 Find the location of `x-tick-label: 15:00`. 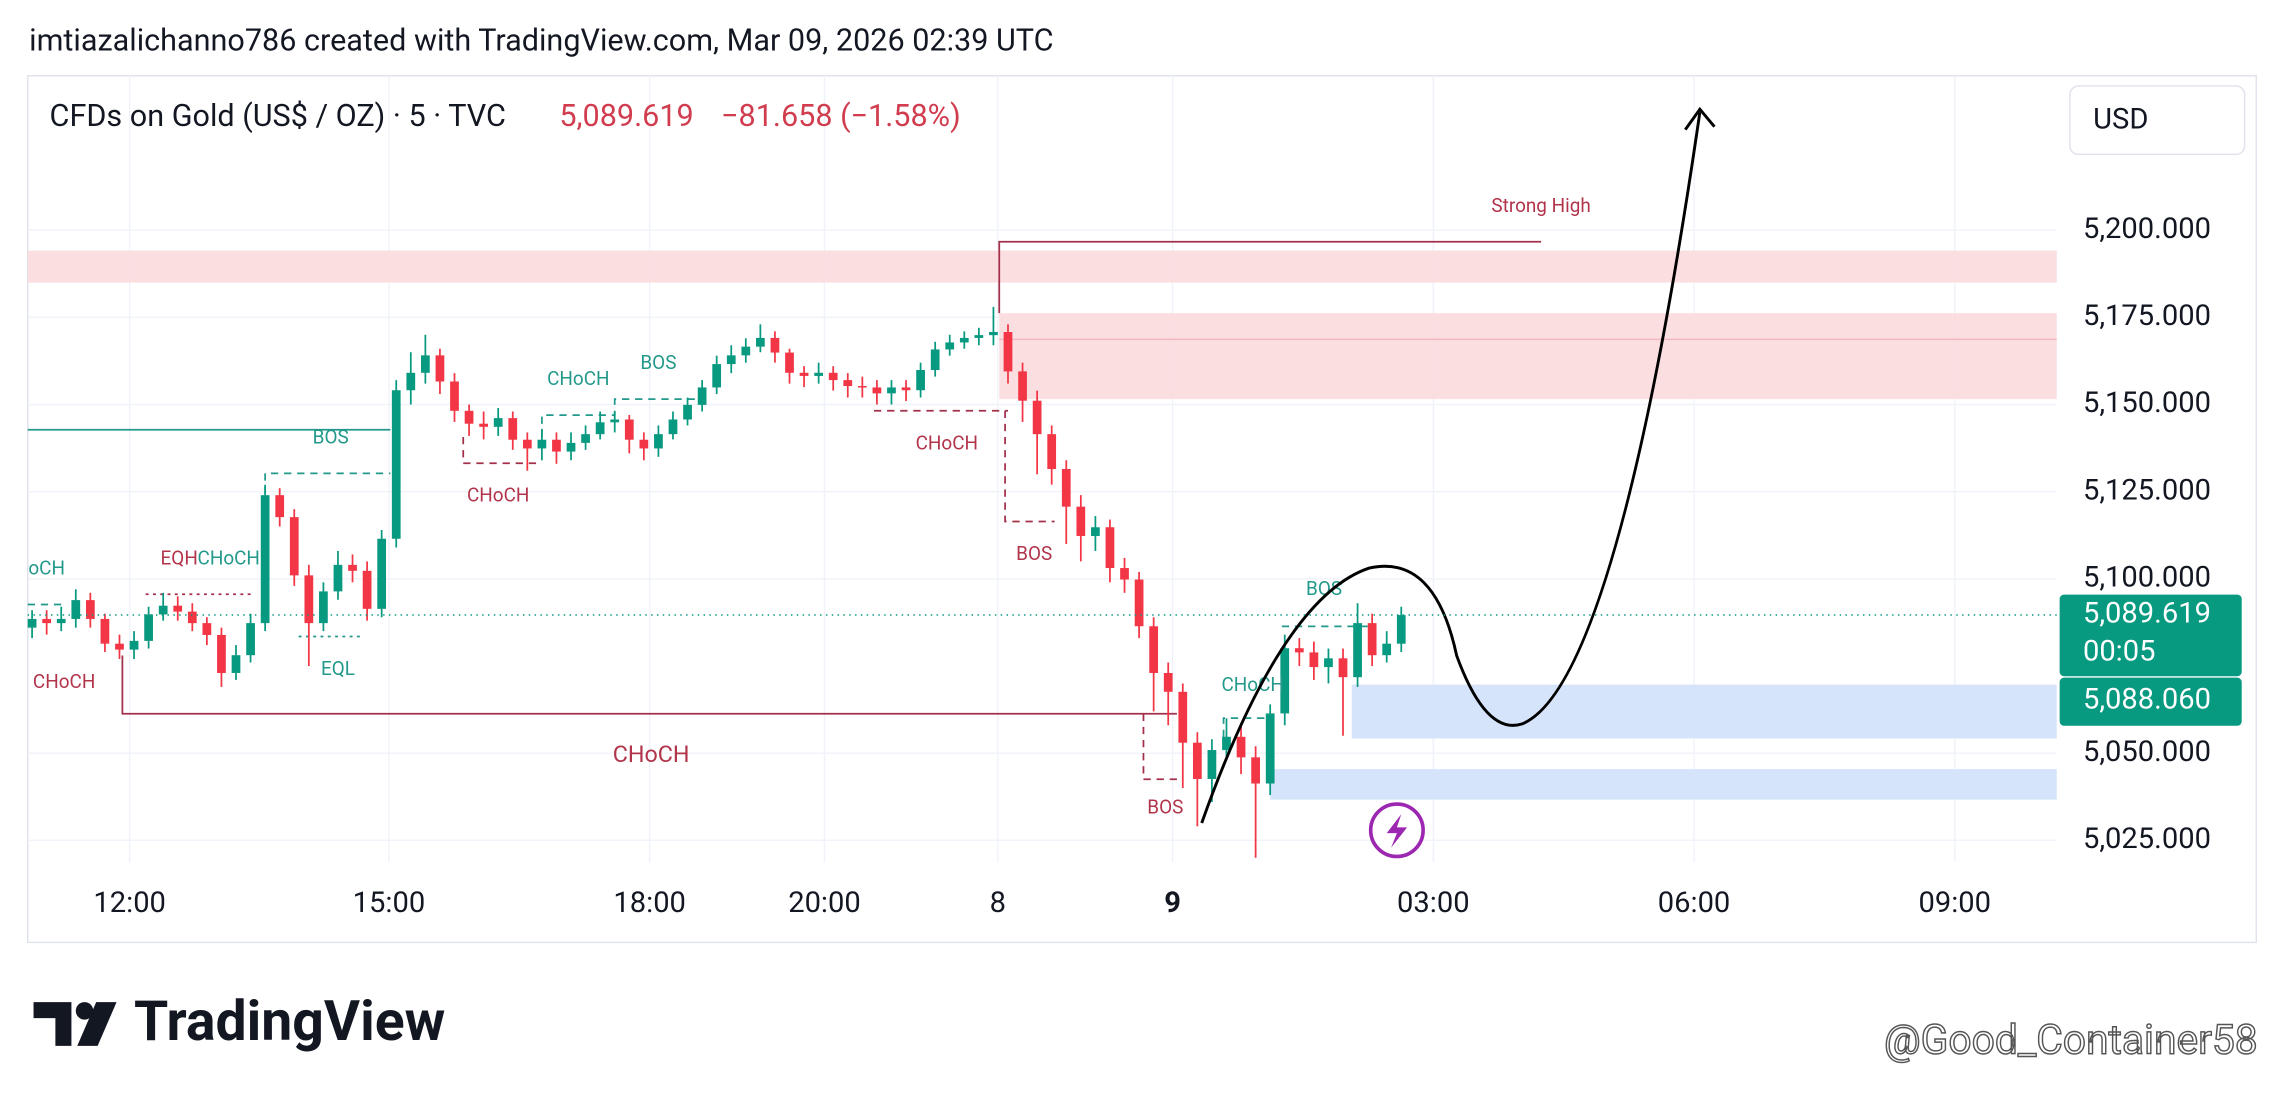

x-tick-label: 15:00 is located at coordinates (389, 903).